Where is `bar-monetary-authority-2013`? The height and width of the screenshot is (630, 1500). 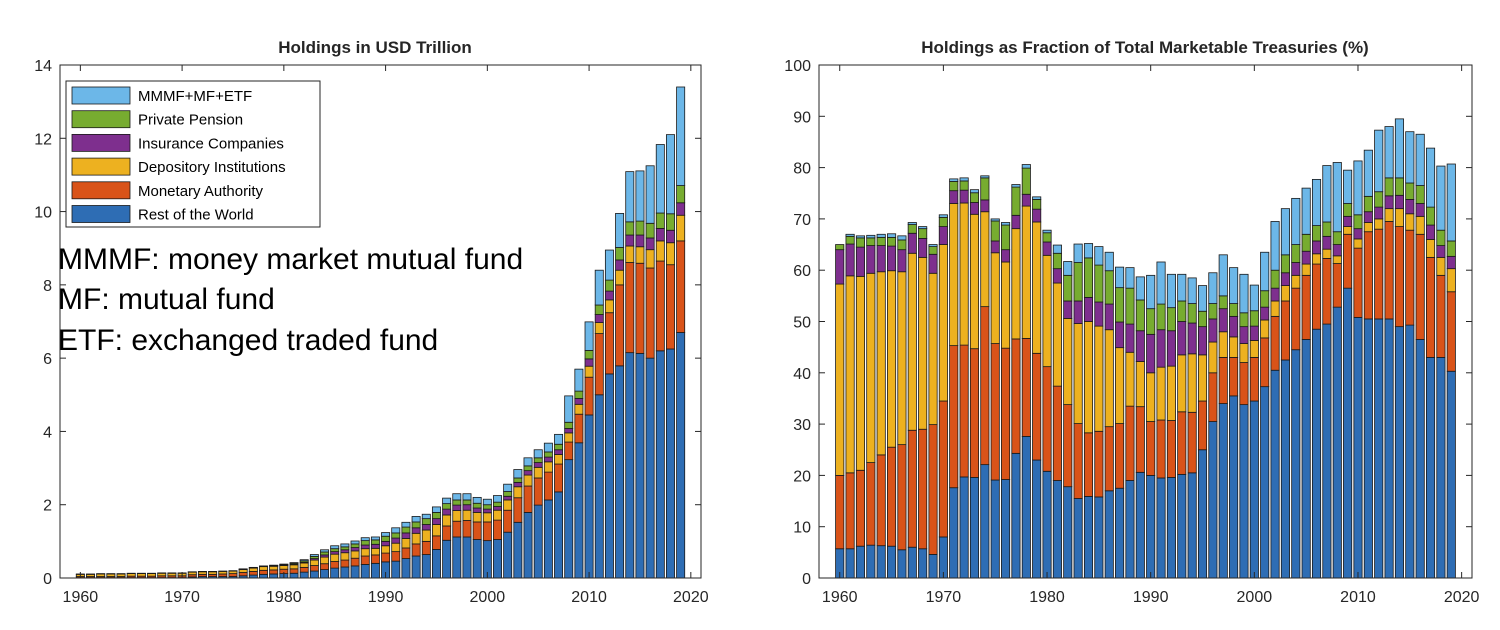 bar-monetary-authority-2013 is located at coordinates (620, 325).